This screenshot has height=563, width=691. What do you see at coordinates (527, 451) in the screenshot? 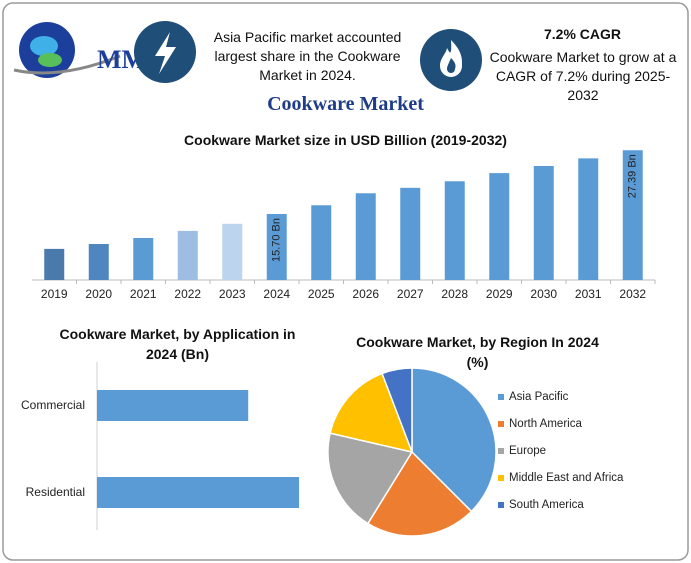
I see `legend-label: Europe` at bounding box center [527, 451].